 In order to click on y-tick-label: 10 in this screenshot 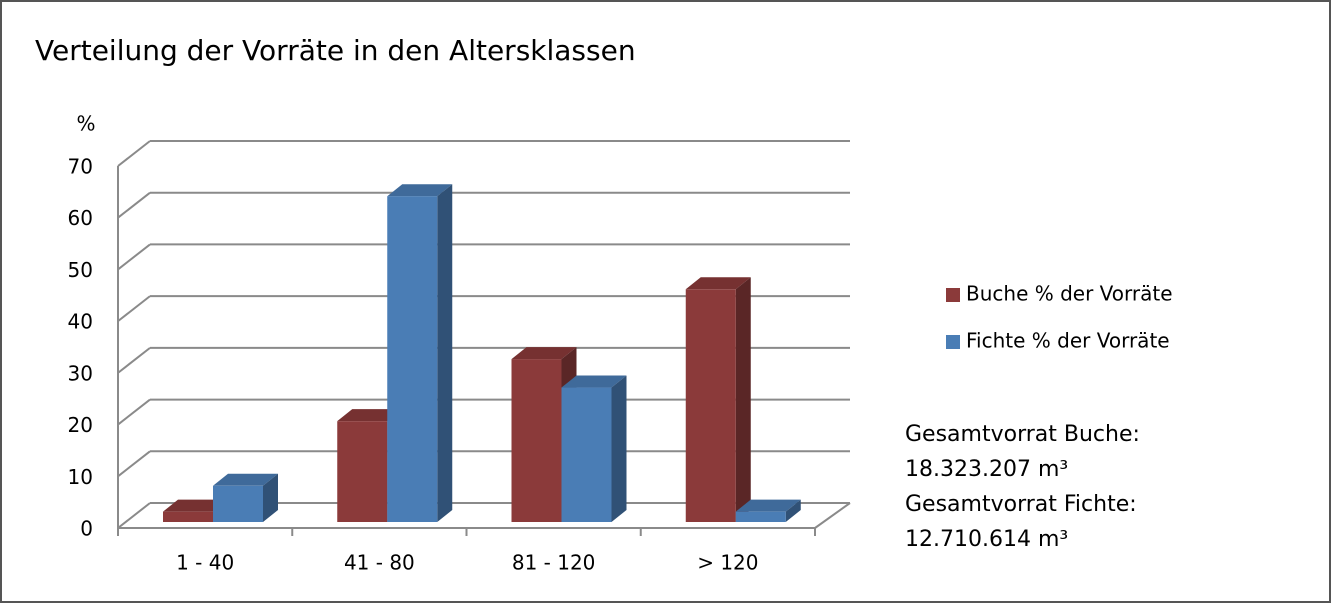, I will do `click(80, 477)`.